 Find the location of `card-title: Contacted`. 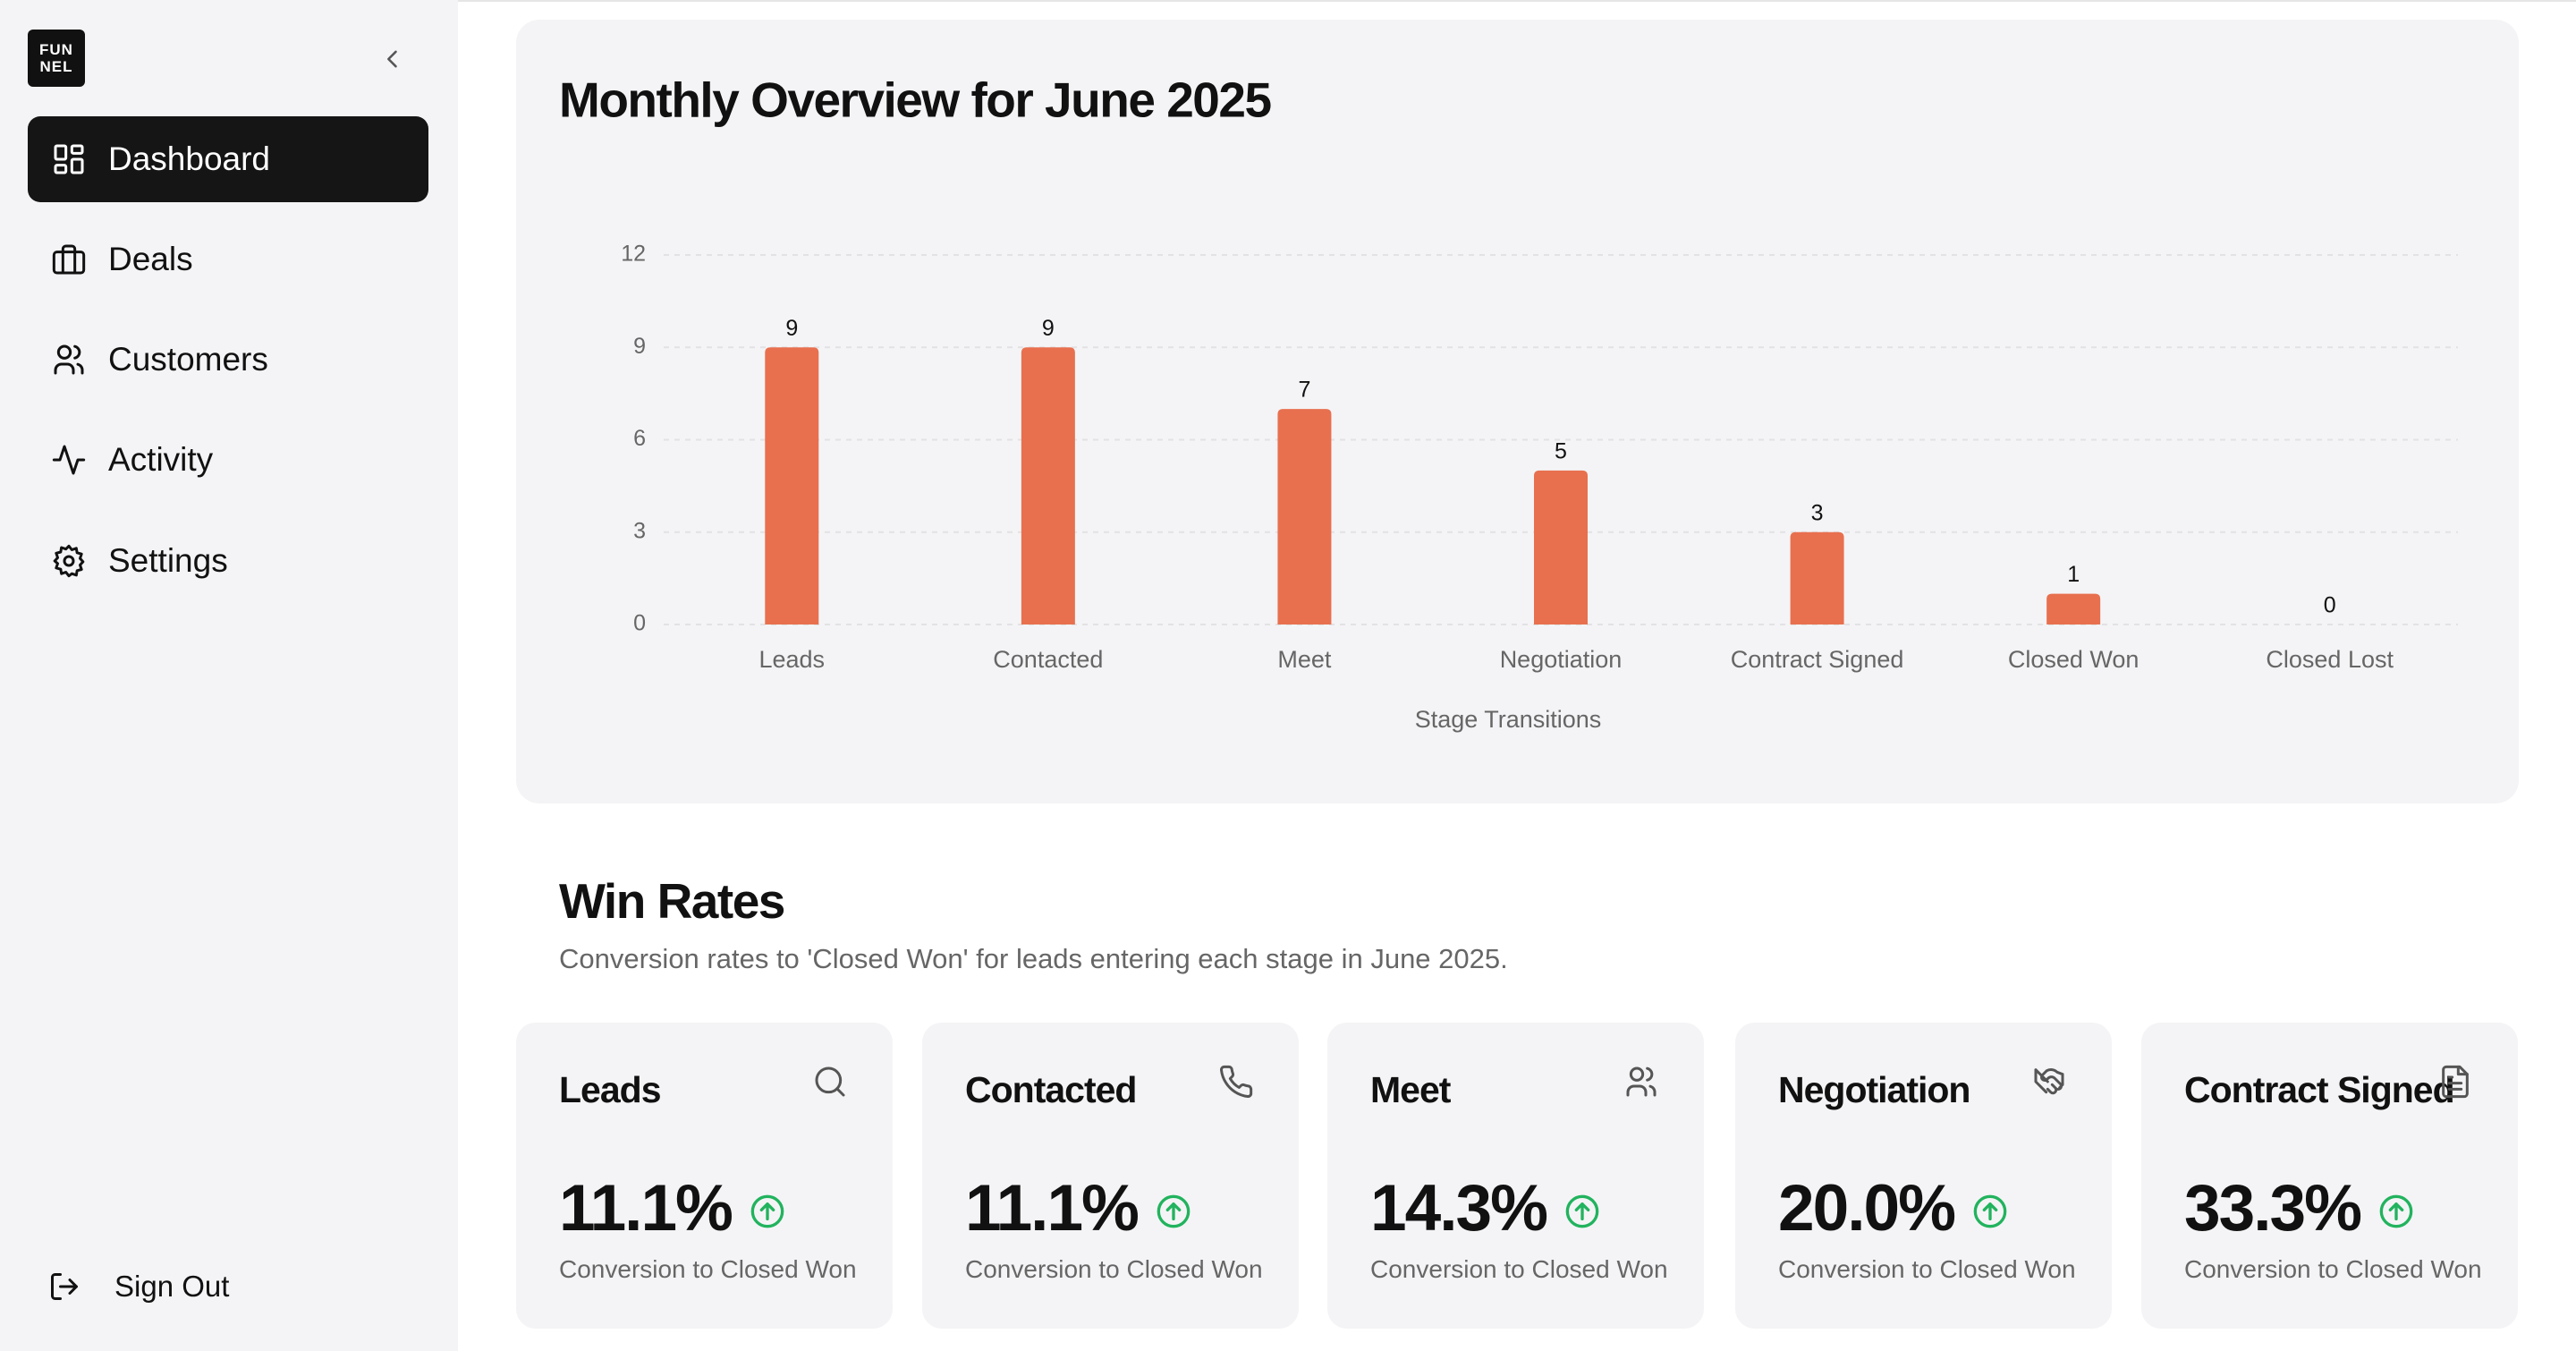

card-title: Contacted is located at coordinates (1051, 1089).